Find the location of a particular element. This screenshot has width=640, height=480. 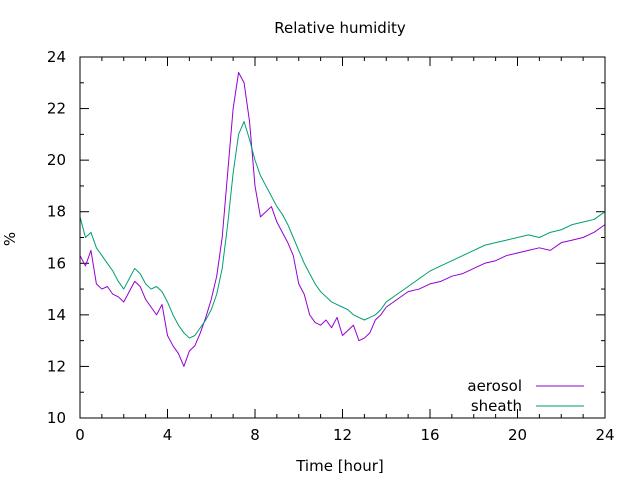

x-axis-label: Time [hour] is located at coordinates (339, 466).